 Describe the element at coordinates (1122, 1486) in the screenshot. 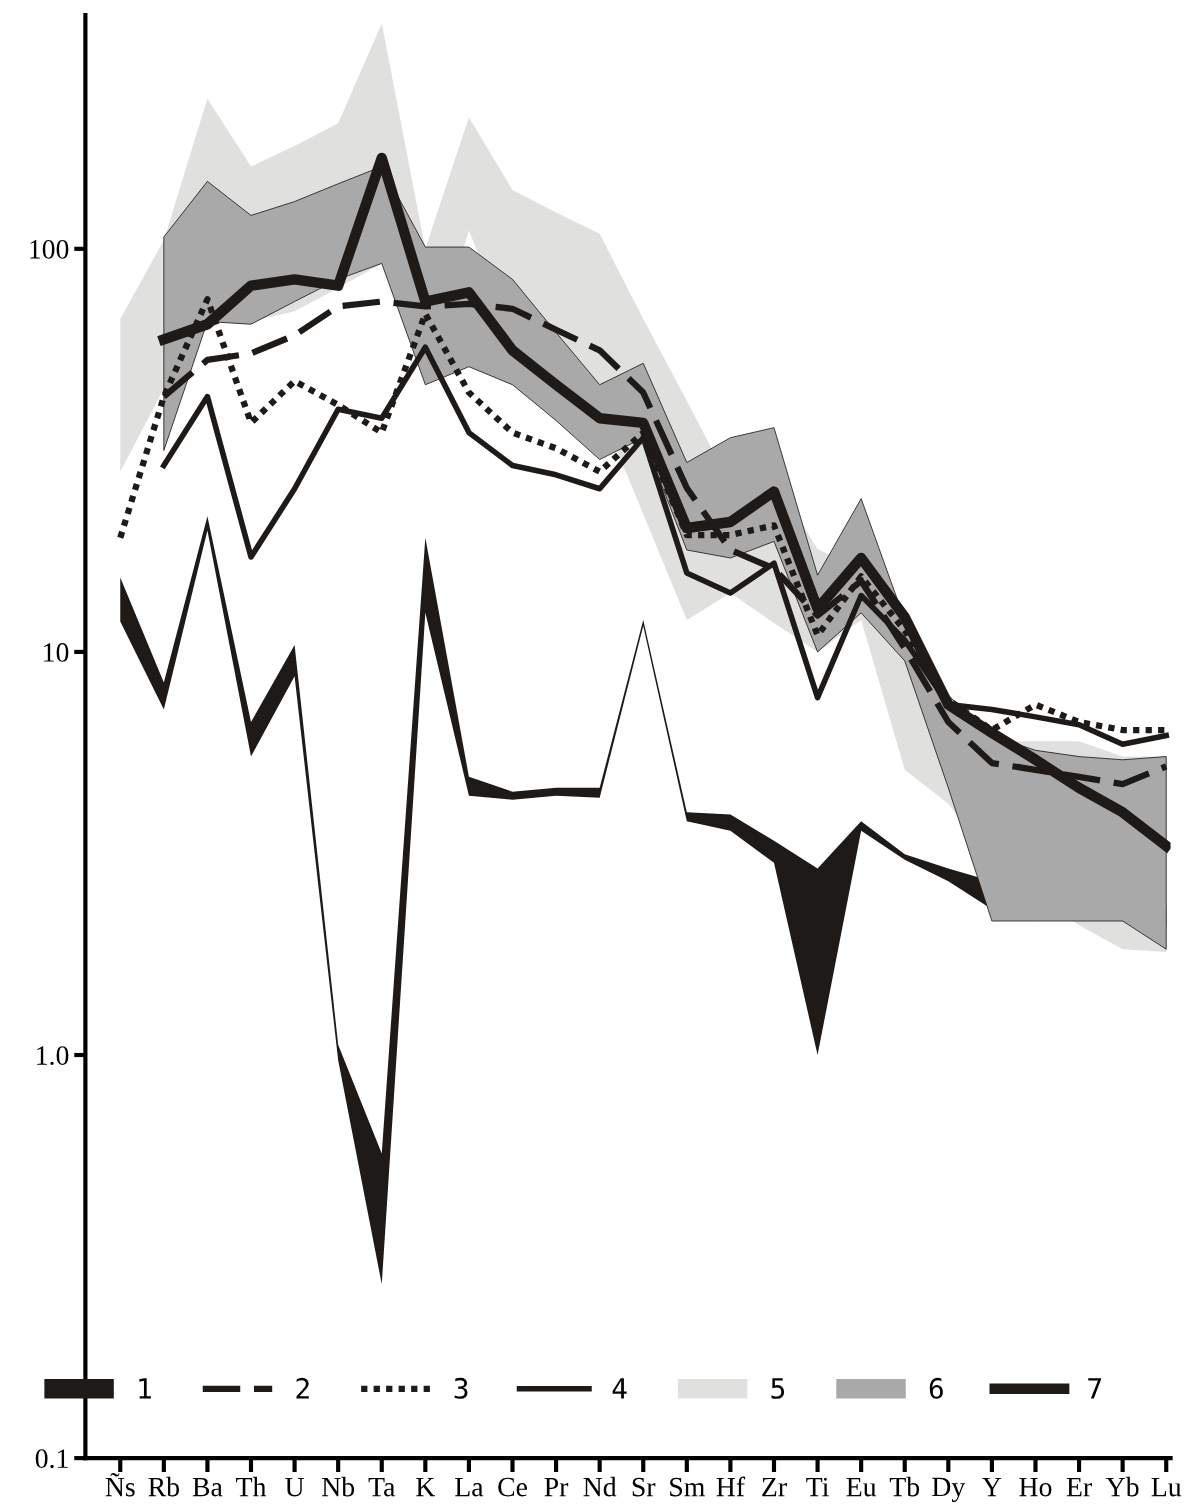

I see `x-tick-label: Yb` at that location.